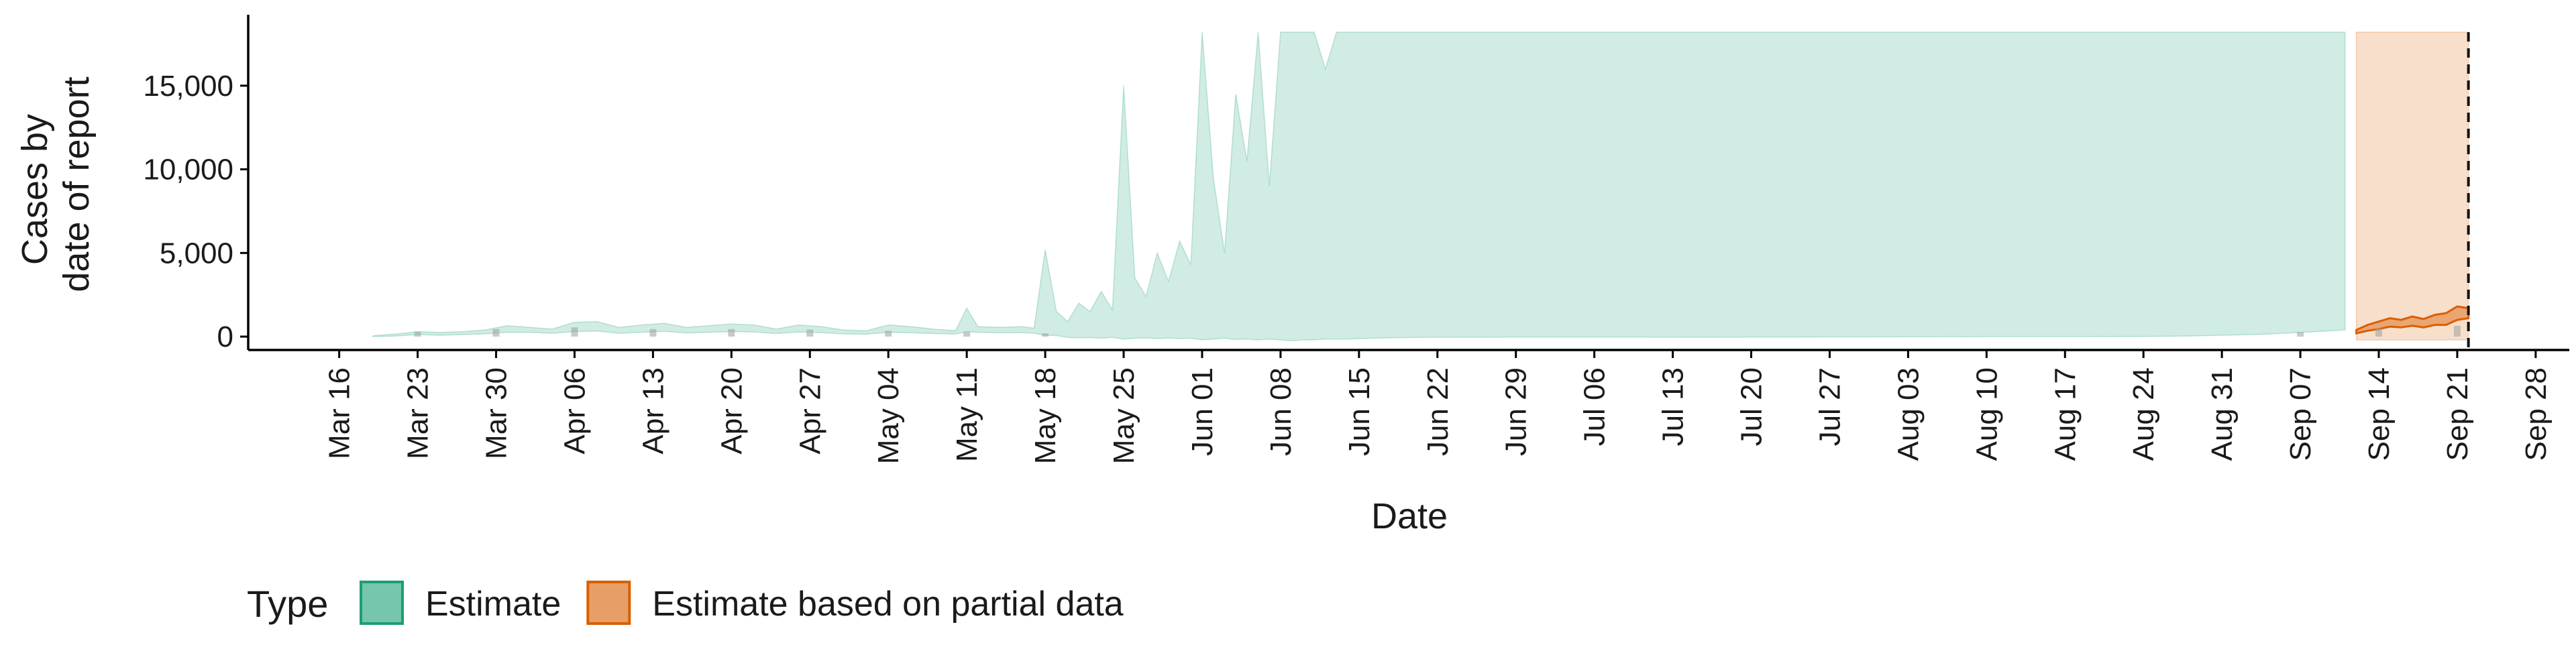 The height and width of the screenshot is (647, 2576). Describe the element at coordinates (2379, 414) in the screenshot. I see `x-tick-label: Sep 14` at that location.